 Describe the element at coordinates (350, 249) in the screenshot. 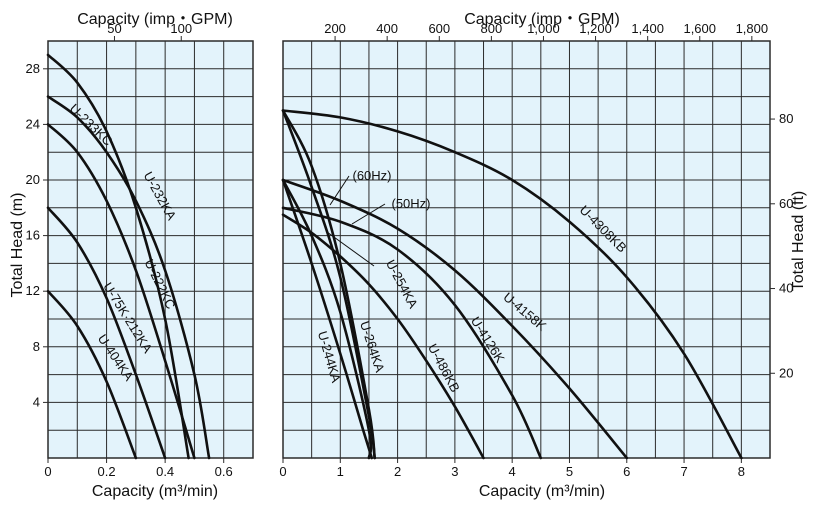

I see `u254ka-leader` at that location.